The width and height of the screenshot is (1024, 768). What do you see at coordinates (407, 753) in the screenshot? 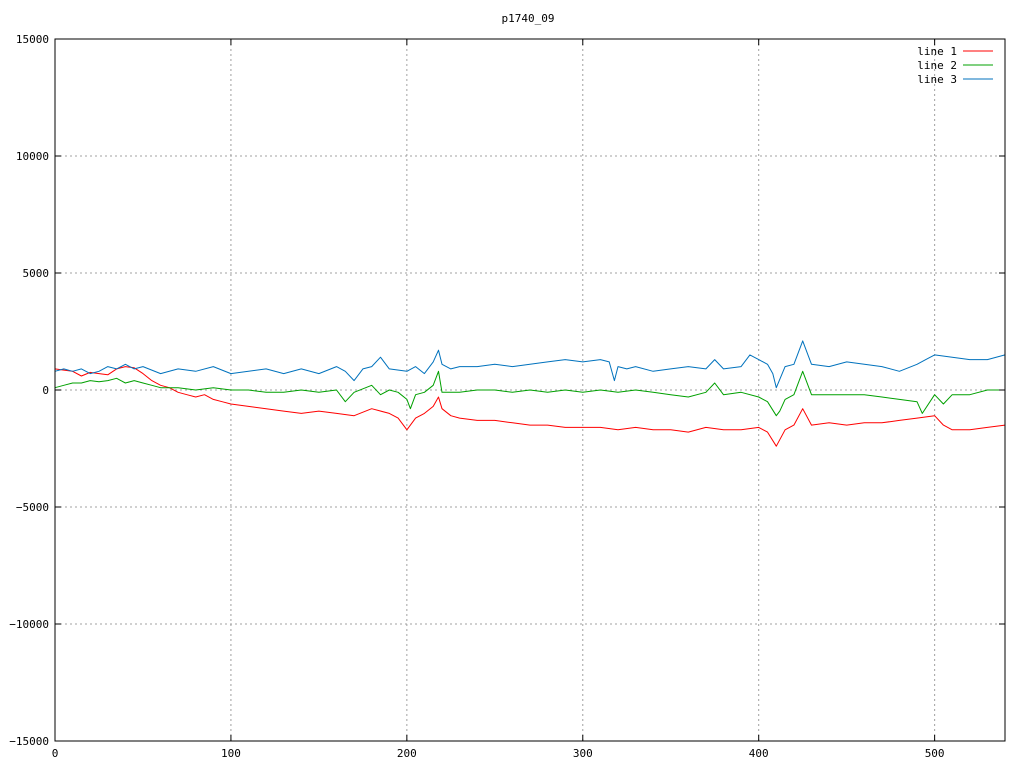
I see `x-tick-label: 200` at bounding box center [407, 753].